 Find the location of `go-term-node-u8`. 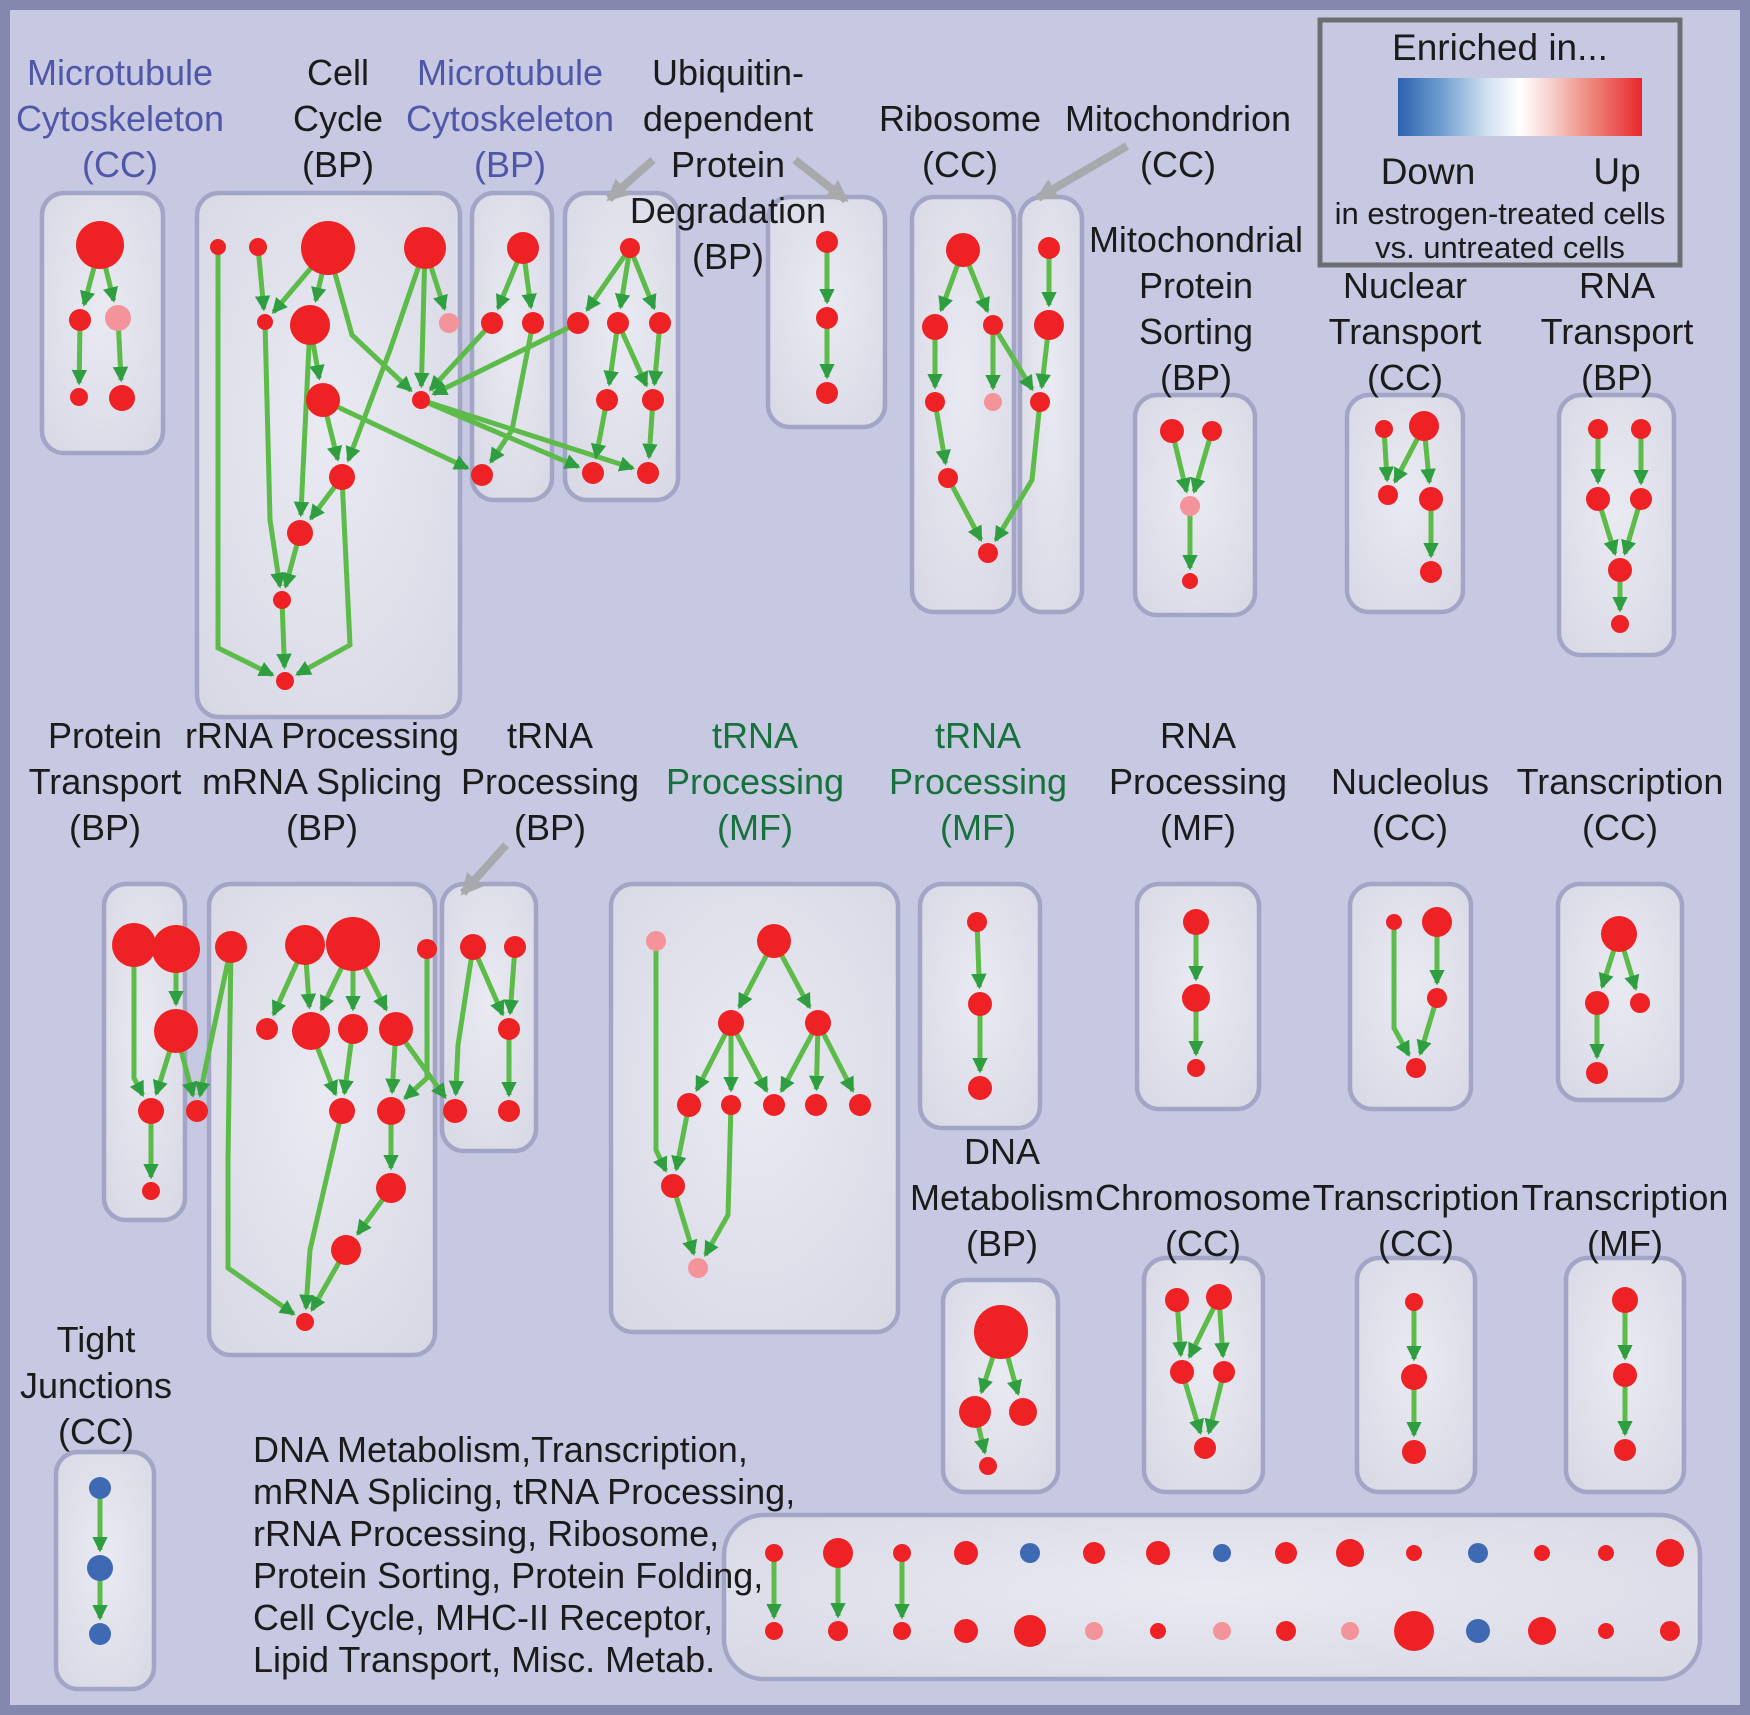

go-term-node-u8 is located at coordinates (648, 473).